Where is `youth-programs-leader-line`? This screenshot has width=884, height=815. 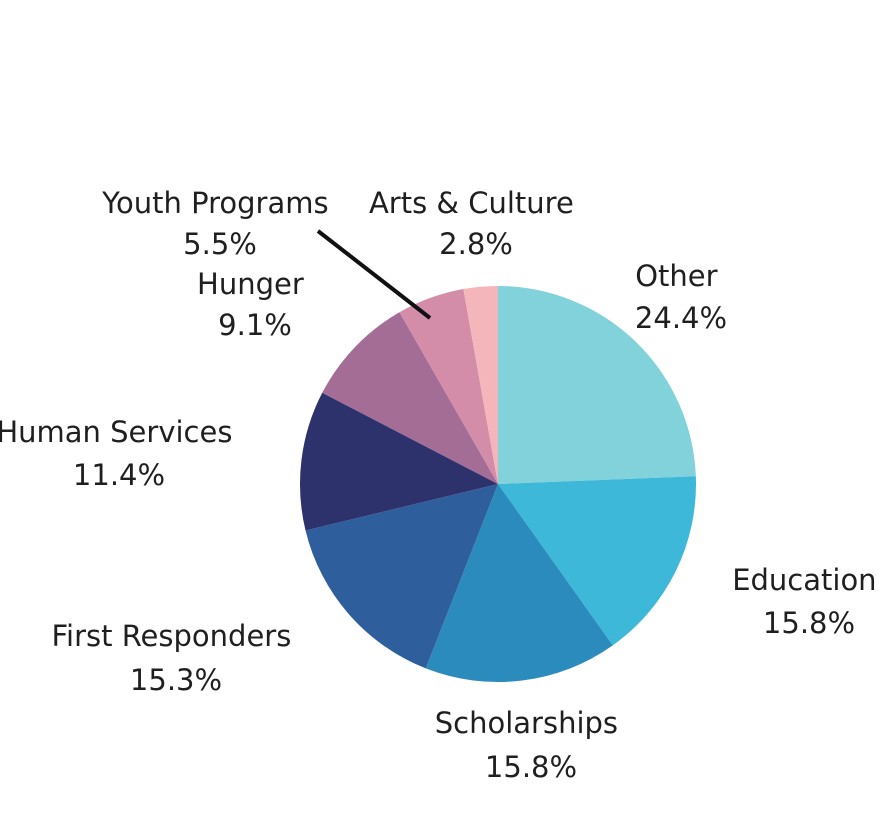 youth-programs-leader-line is located at coordinates (374, 274).